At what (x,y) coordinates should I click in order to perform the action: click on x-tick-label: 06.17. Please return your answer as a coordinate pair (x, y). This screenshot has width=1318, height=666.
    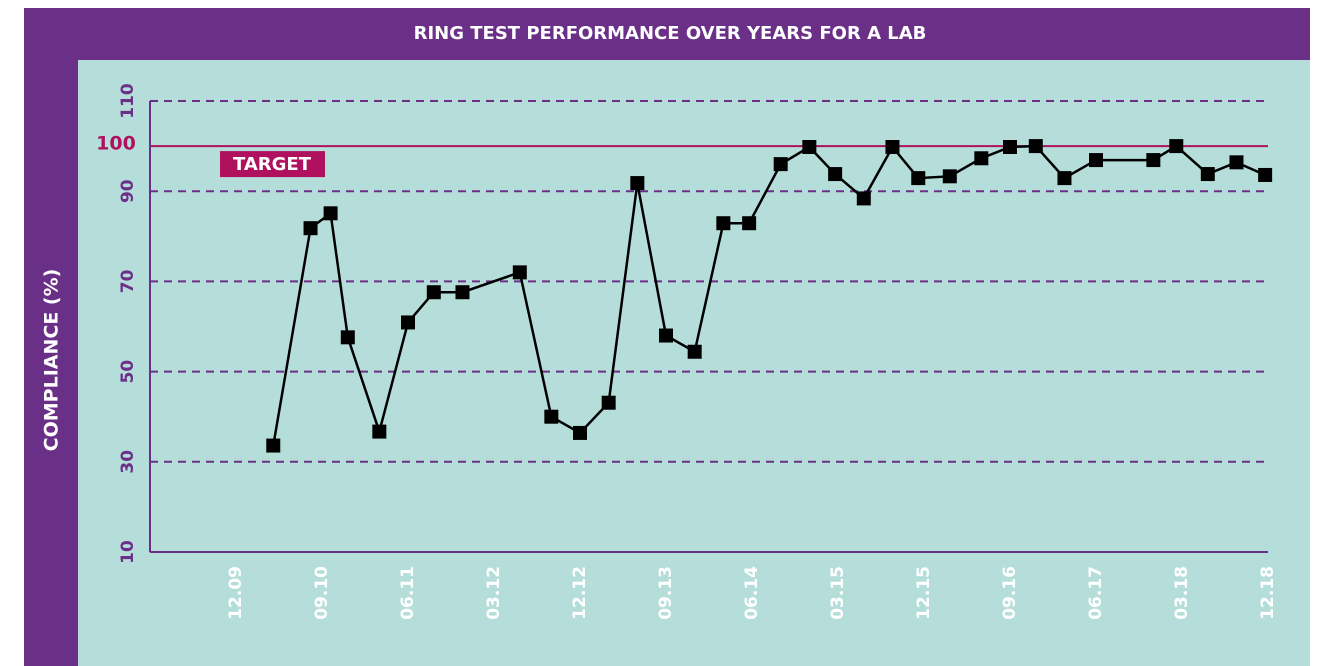
    Looking at the image, I should click on (1096, 593).